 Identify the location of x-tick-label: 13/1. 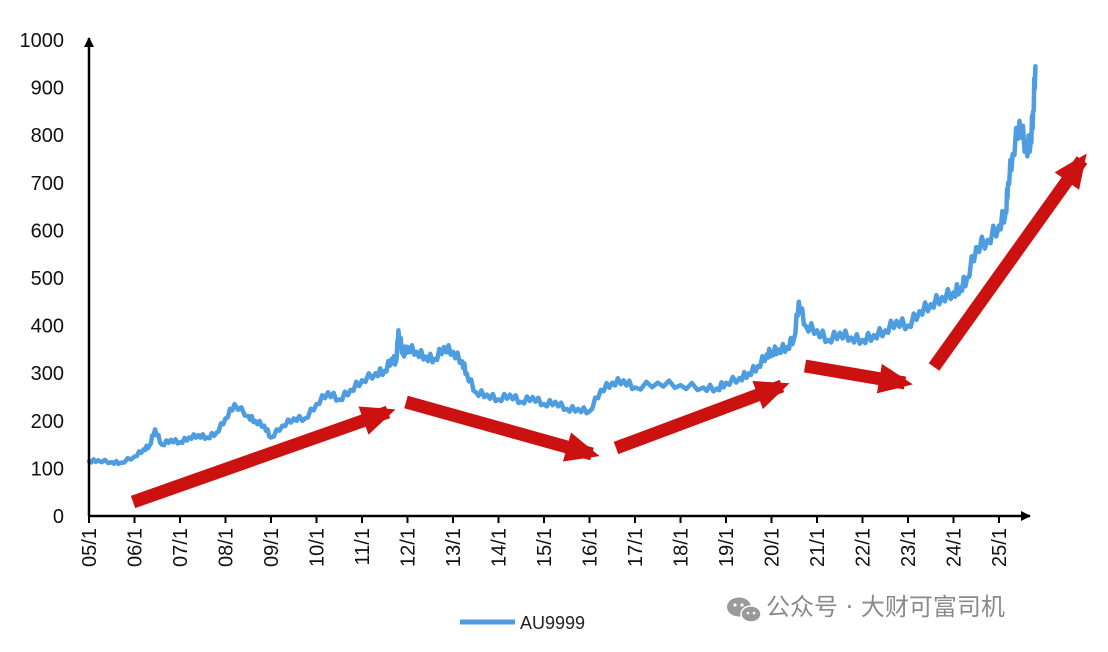
(454, 547).